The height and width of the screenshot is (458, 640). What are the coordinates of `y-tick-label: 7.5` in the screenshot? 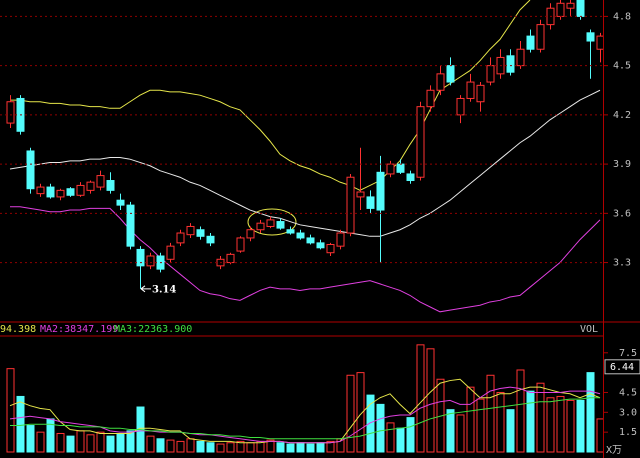 It's located at (628, 353).